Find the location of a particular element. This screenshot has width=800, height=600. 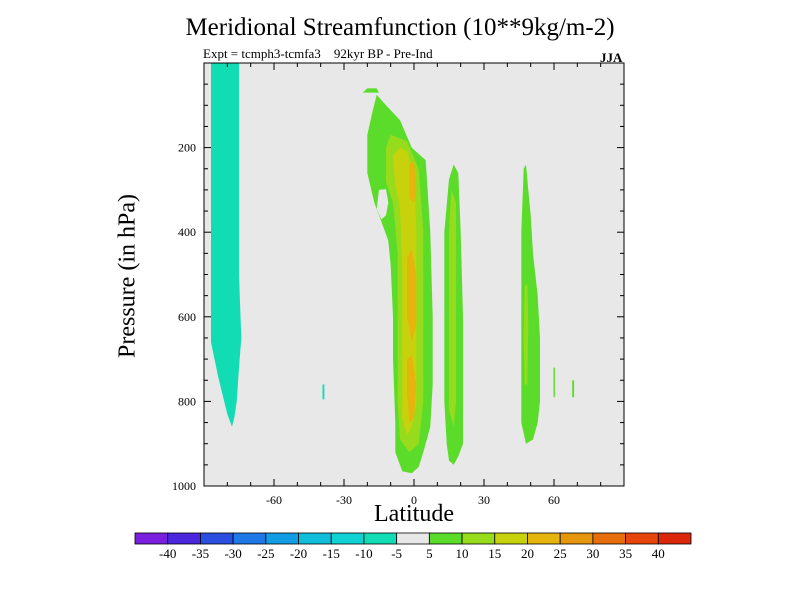

colorbar-label: -25 is located at coordinates (265, 553).